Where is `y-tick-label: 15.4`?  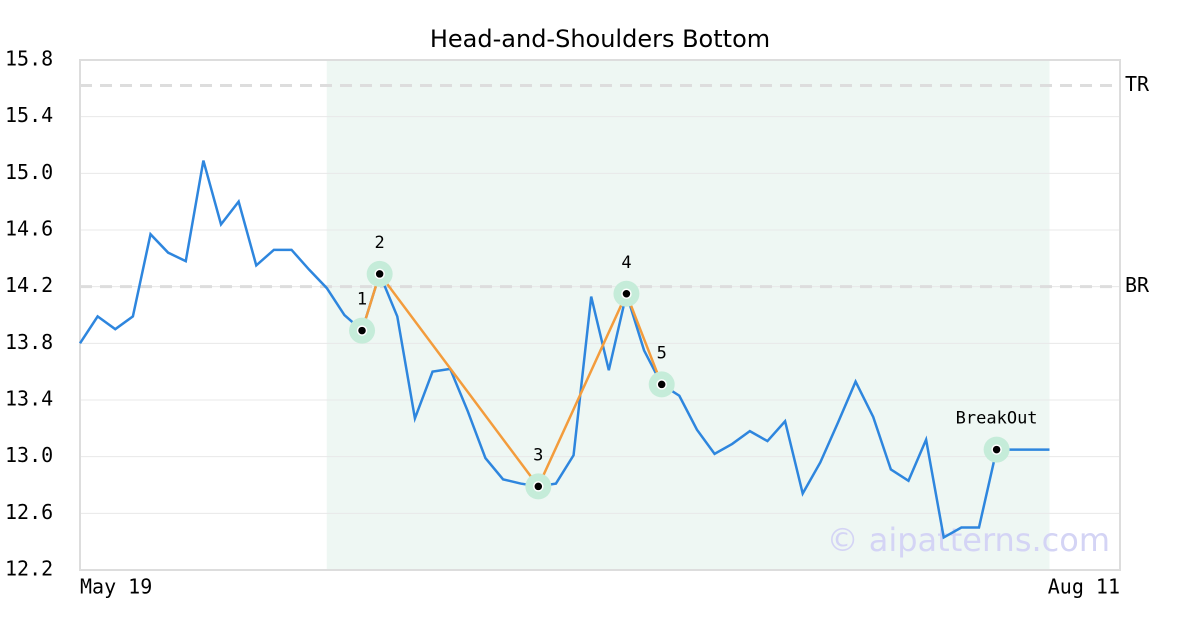 y-tick-label: 15.4 is located at coordinates (29, 115).